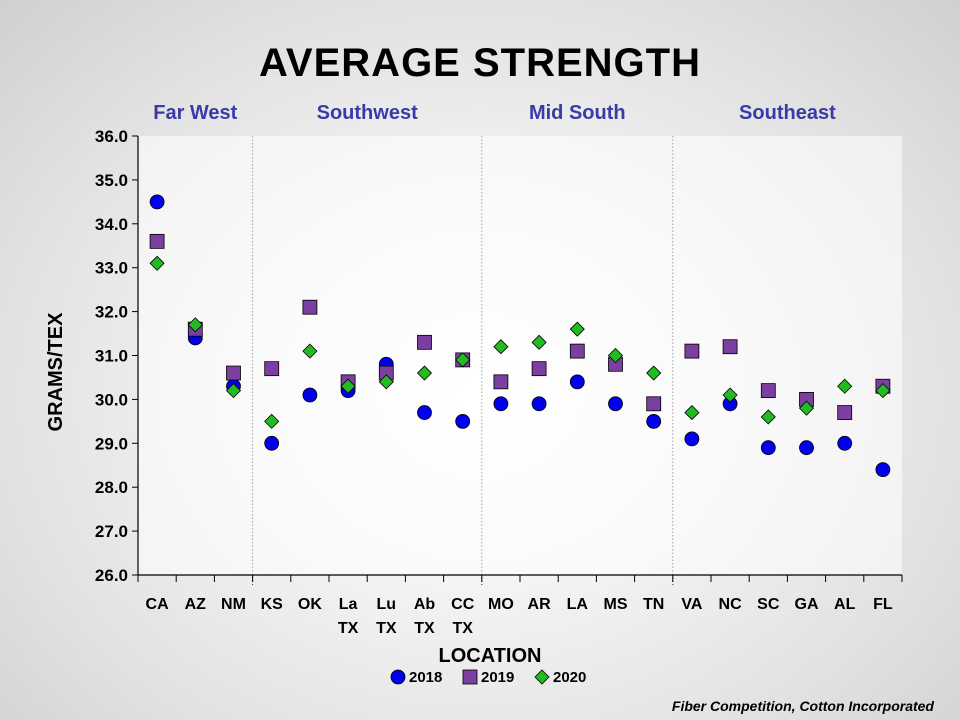 The image size is (960, 720). Describe the element at coordinates (807, 604) in the screenshot. I see `x-tick-label-line: GA` at that location.